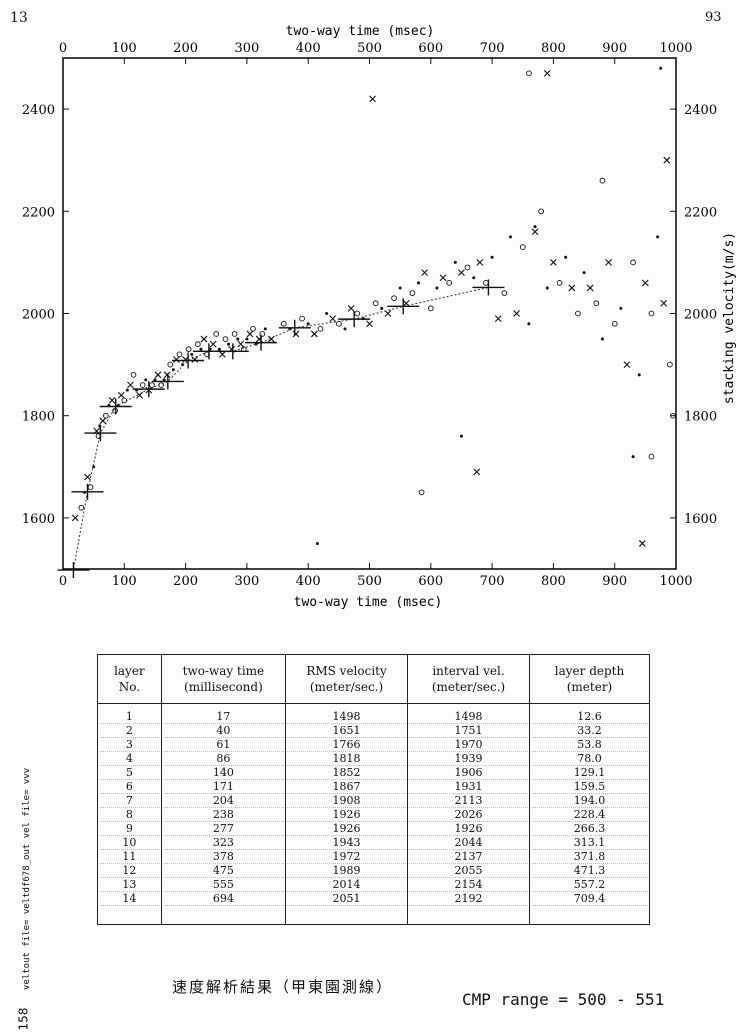 Image resolution: width=747 pixels, height=1033 pixels. Describe the element at coordinates (129, 829) in the screenshot. I see `layer-no-cell: 9` at that location.